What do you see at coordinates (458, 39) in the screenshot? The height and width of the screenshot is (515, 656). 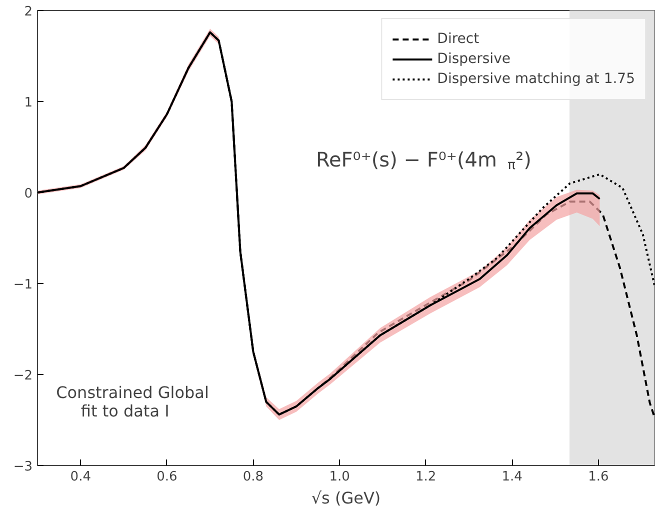 I see `legend-label: Direct` at bounding box center [458, 39].